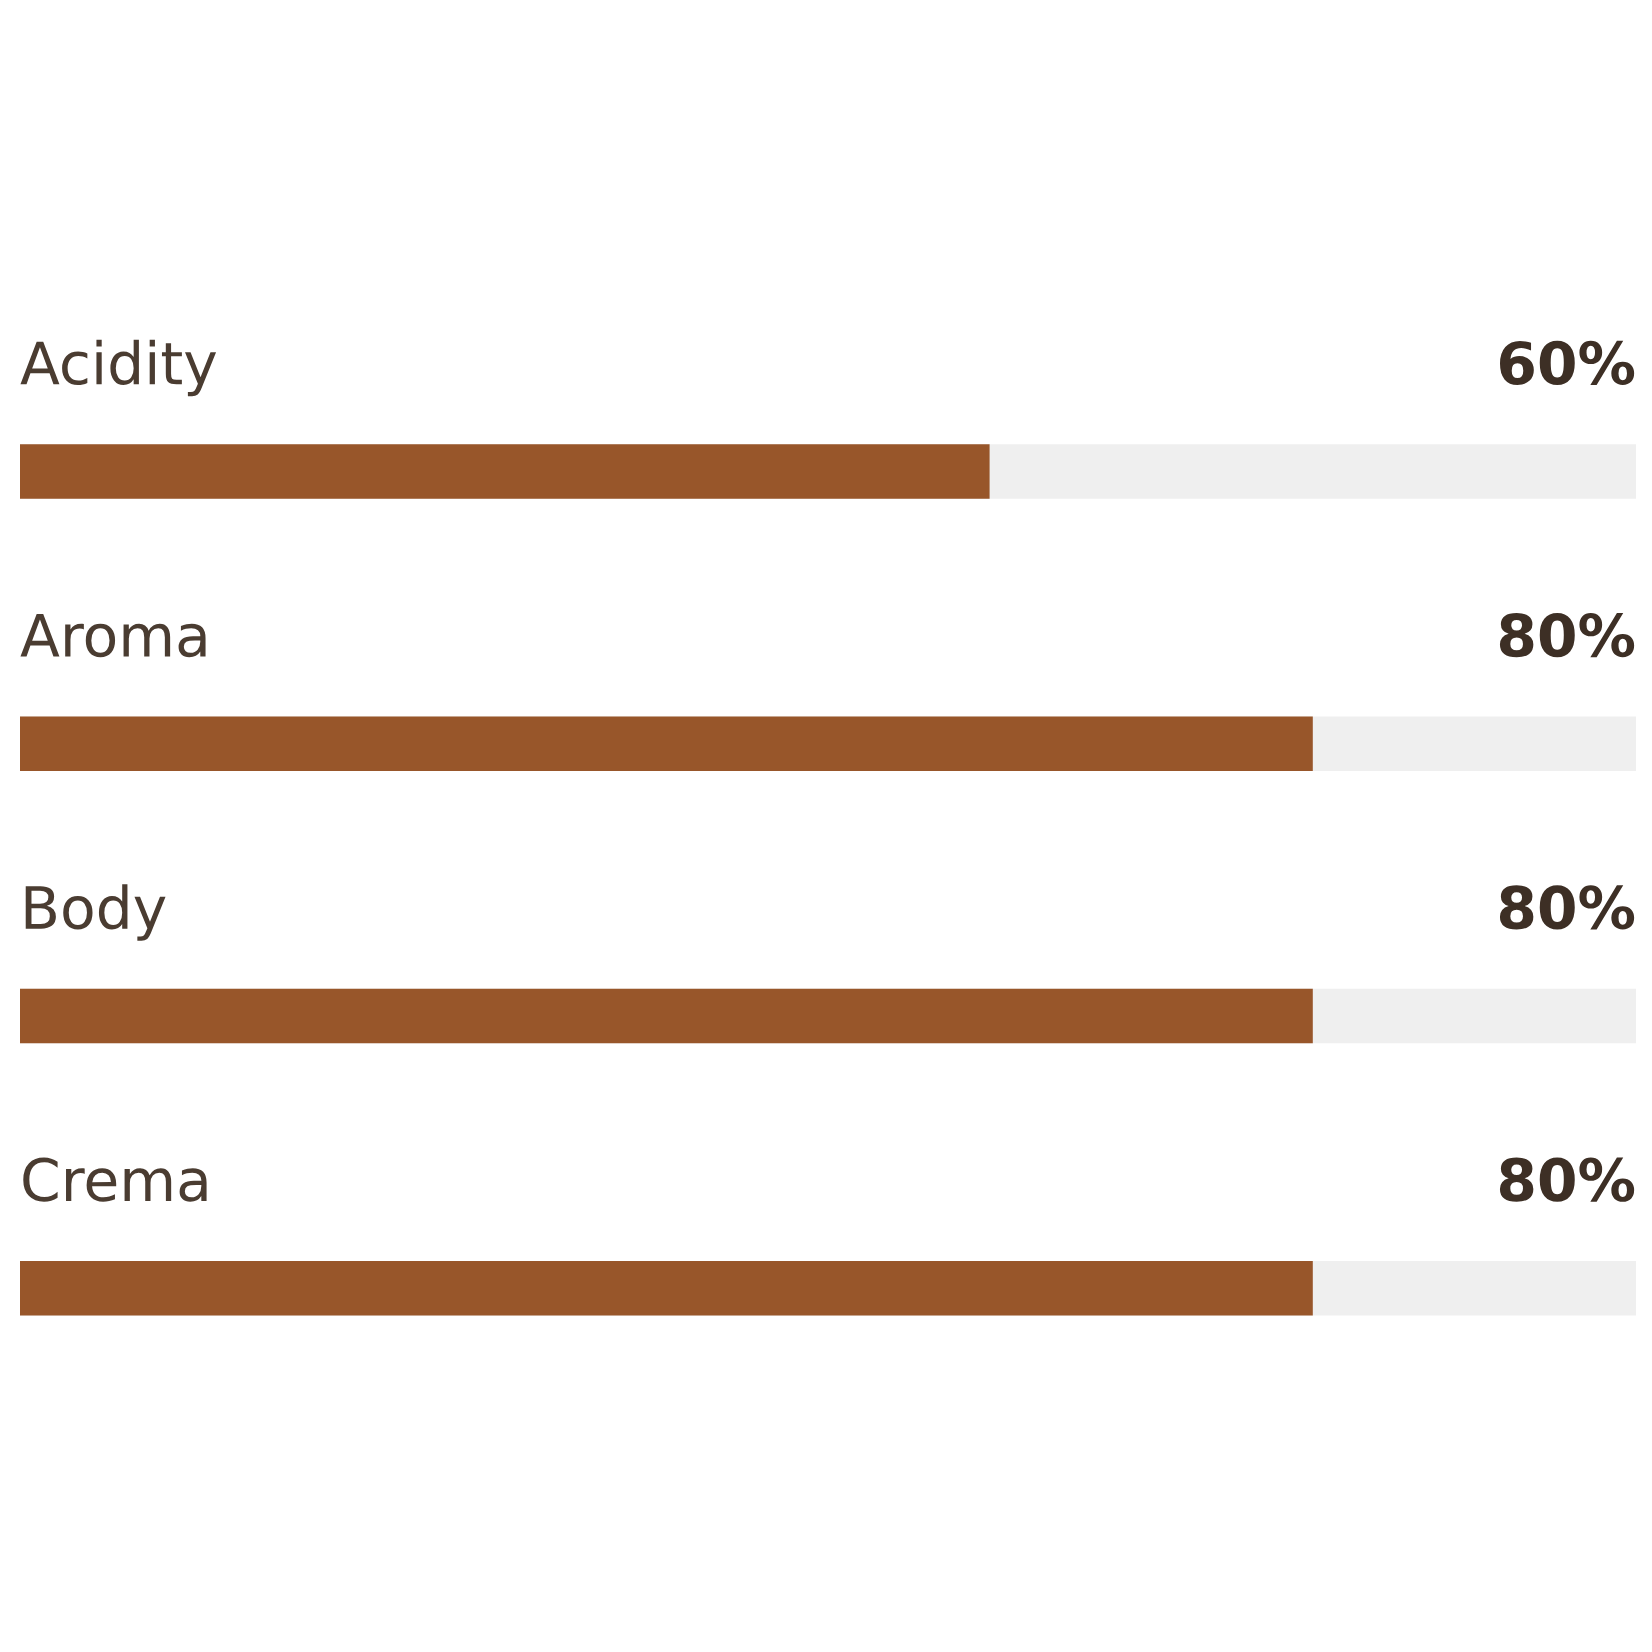 This screenshot has width=1652, height=1652. What do you see at coordinates (113, 635) in the screenshot?
I see `y-tick-label: Aroma` at bounding box center [113, 635].